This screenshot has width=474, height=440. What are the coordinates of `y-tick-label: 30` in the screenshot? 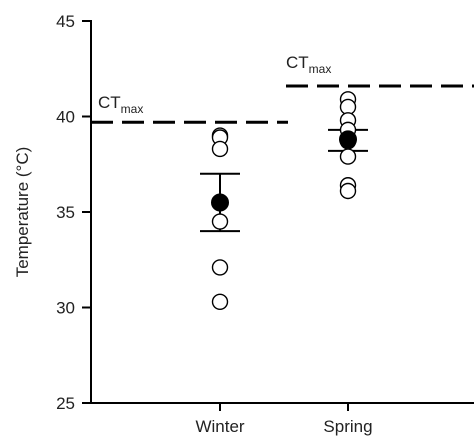 It's located at (65, 308).